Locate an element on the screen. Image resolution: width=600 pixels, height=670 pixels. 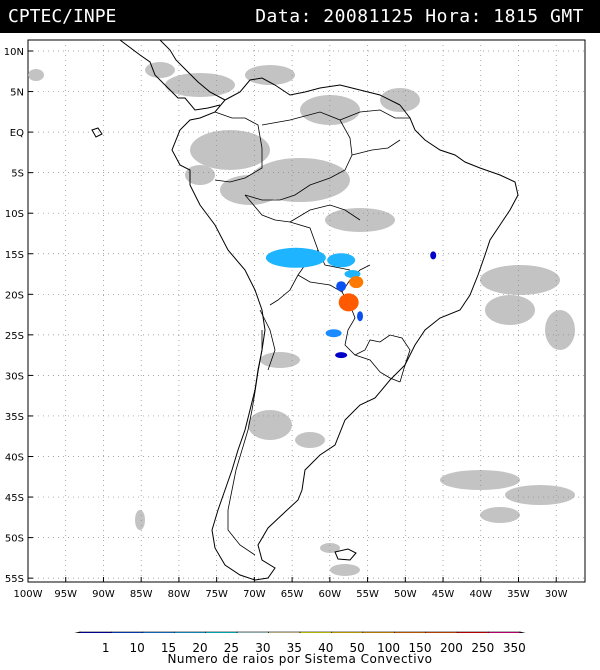
lon-label: 95W is located at coordinates (65, 594).